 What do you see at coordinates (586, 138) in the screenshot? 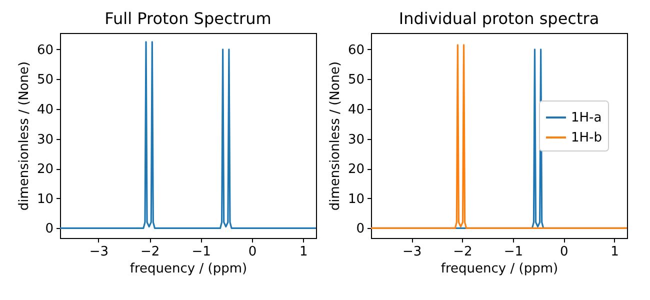
I see `legend-label: 1H-b` at bounding box center [586, 138].